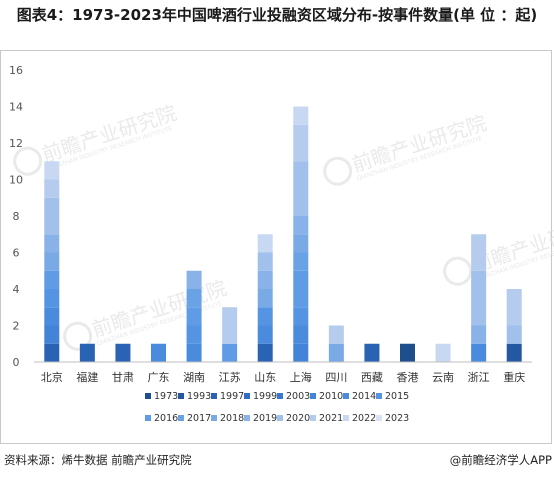 The height and width of the screenshot is (480, 554). What do you see at coordinates (230, 377) in the screenshot?
I see `x-tick-label: 江苏` at bounding box center [230, 377].